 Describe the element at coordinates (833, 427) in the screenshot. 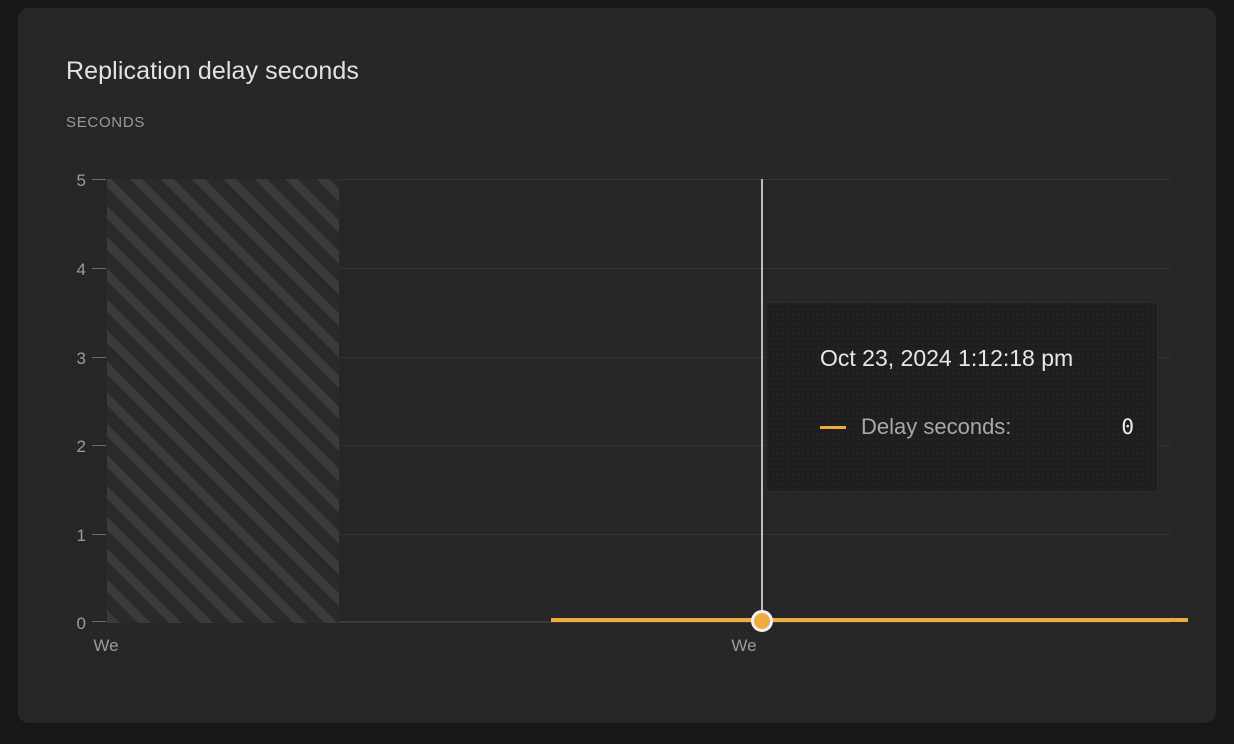

I see `line-swatch-icon` at that location.